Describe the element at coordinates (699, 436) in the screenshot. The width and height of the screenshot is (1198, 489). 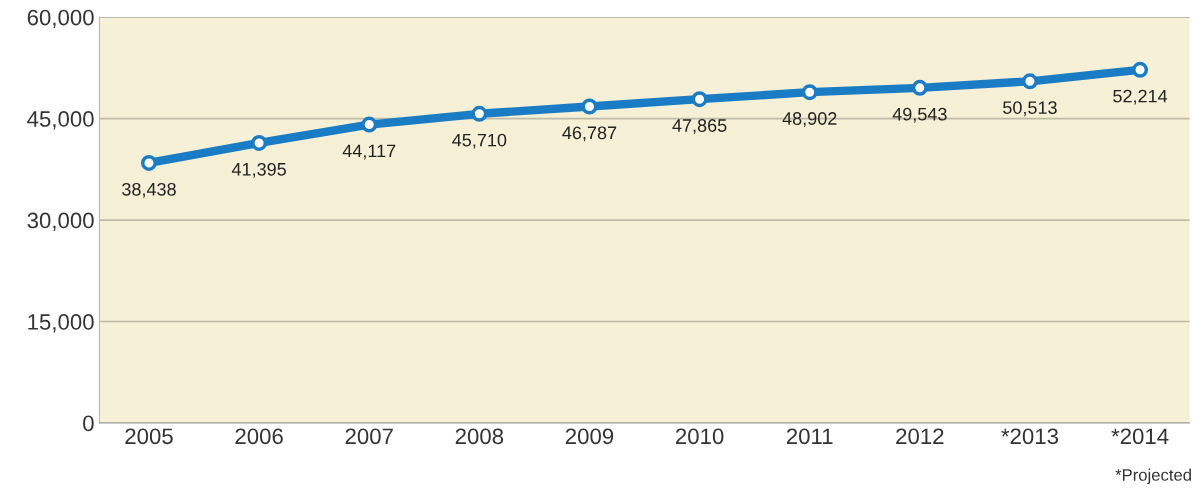
I see `x-tick-label: 2010` at that location.